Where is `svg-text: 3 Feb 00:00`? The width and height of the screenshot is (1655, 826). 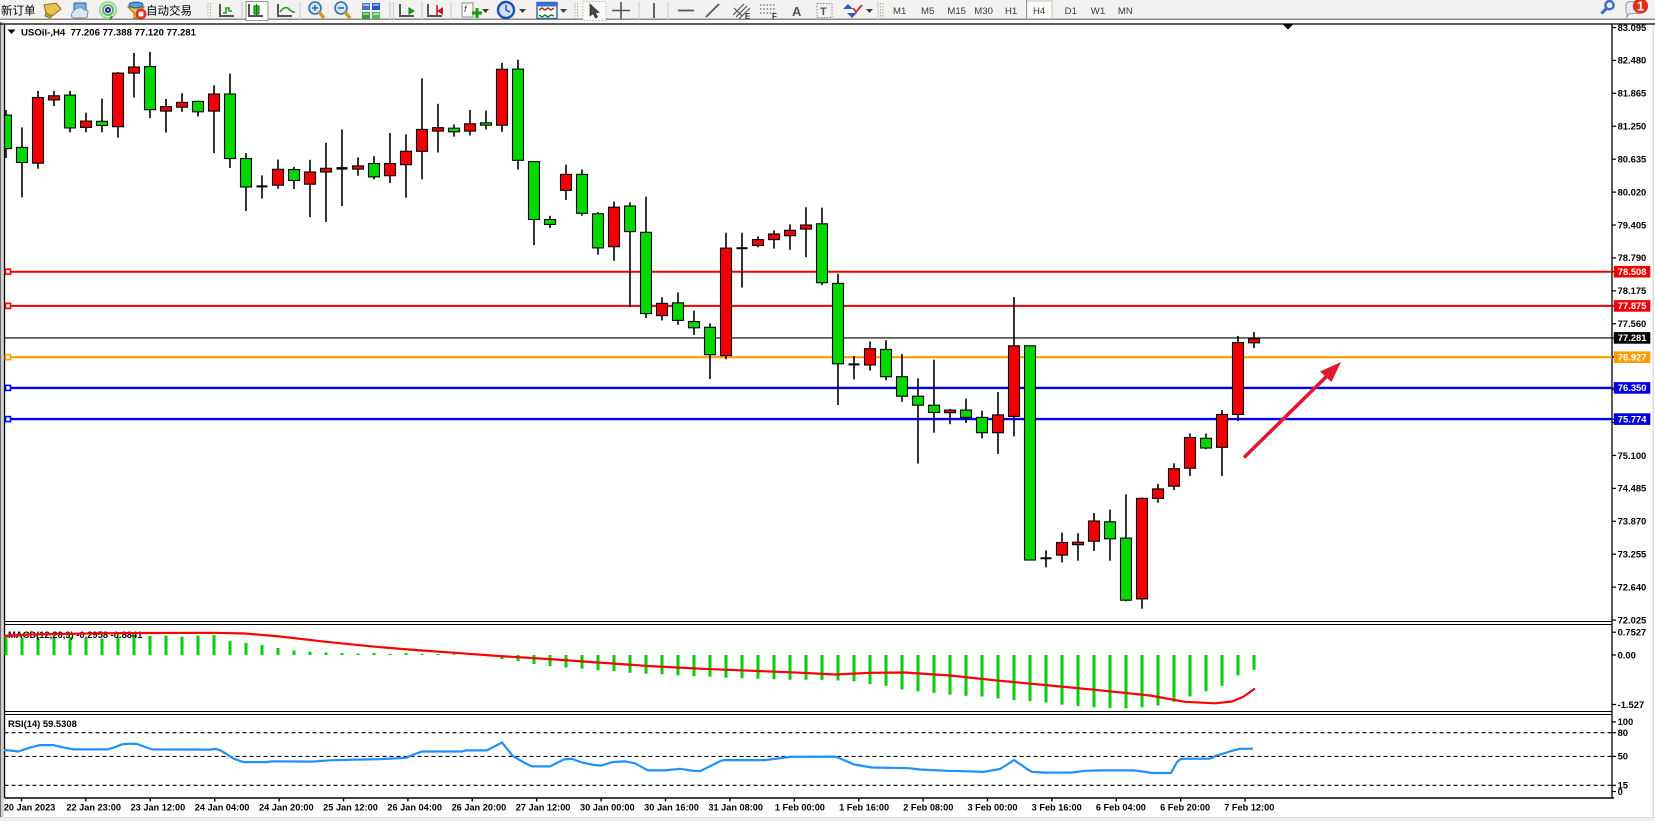 svg-text: 3 Feb 00:00 is located at coordinates (992, 808).